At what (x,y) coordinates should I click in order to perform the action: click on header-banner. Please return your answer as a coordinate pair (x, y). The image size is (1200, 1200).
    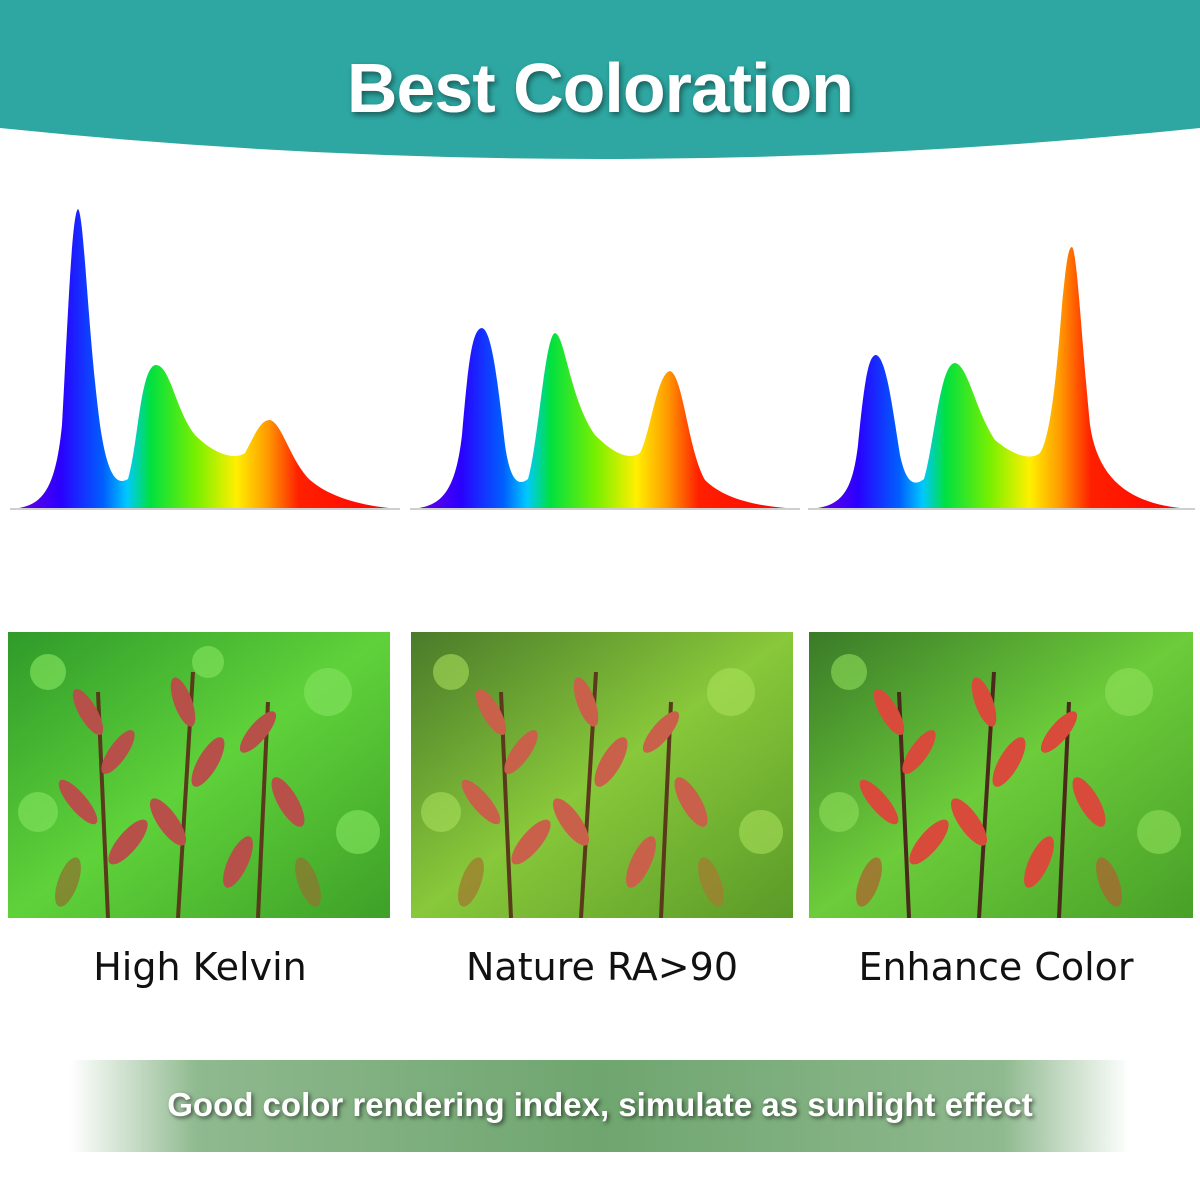
    Looking at the image, I should click on (600, 85).